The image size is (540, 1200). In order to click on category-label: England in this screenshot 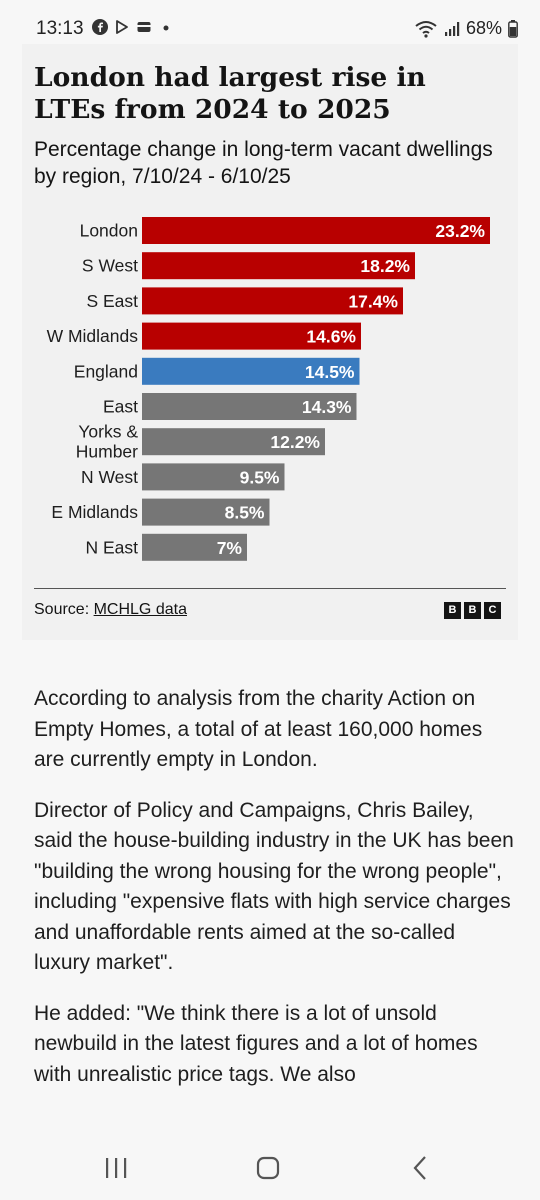, I will do `click(106, 371)`.